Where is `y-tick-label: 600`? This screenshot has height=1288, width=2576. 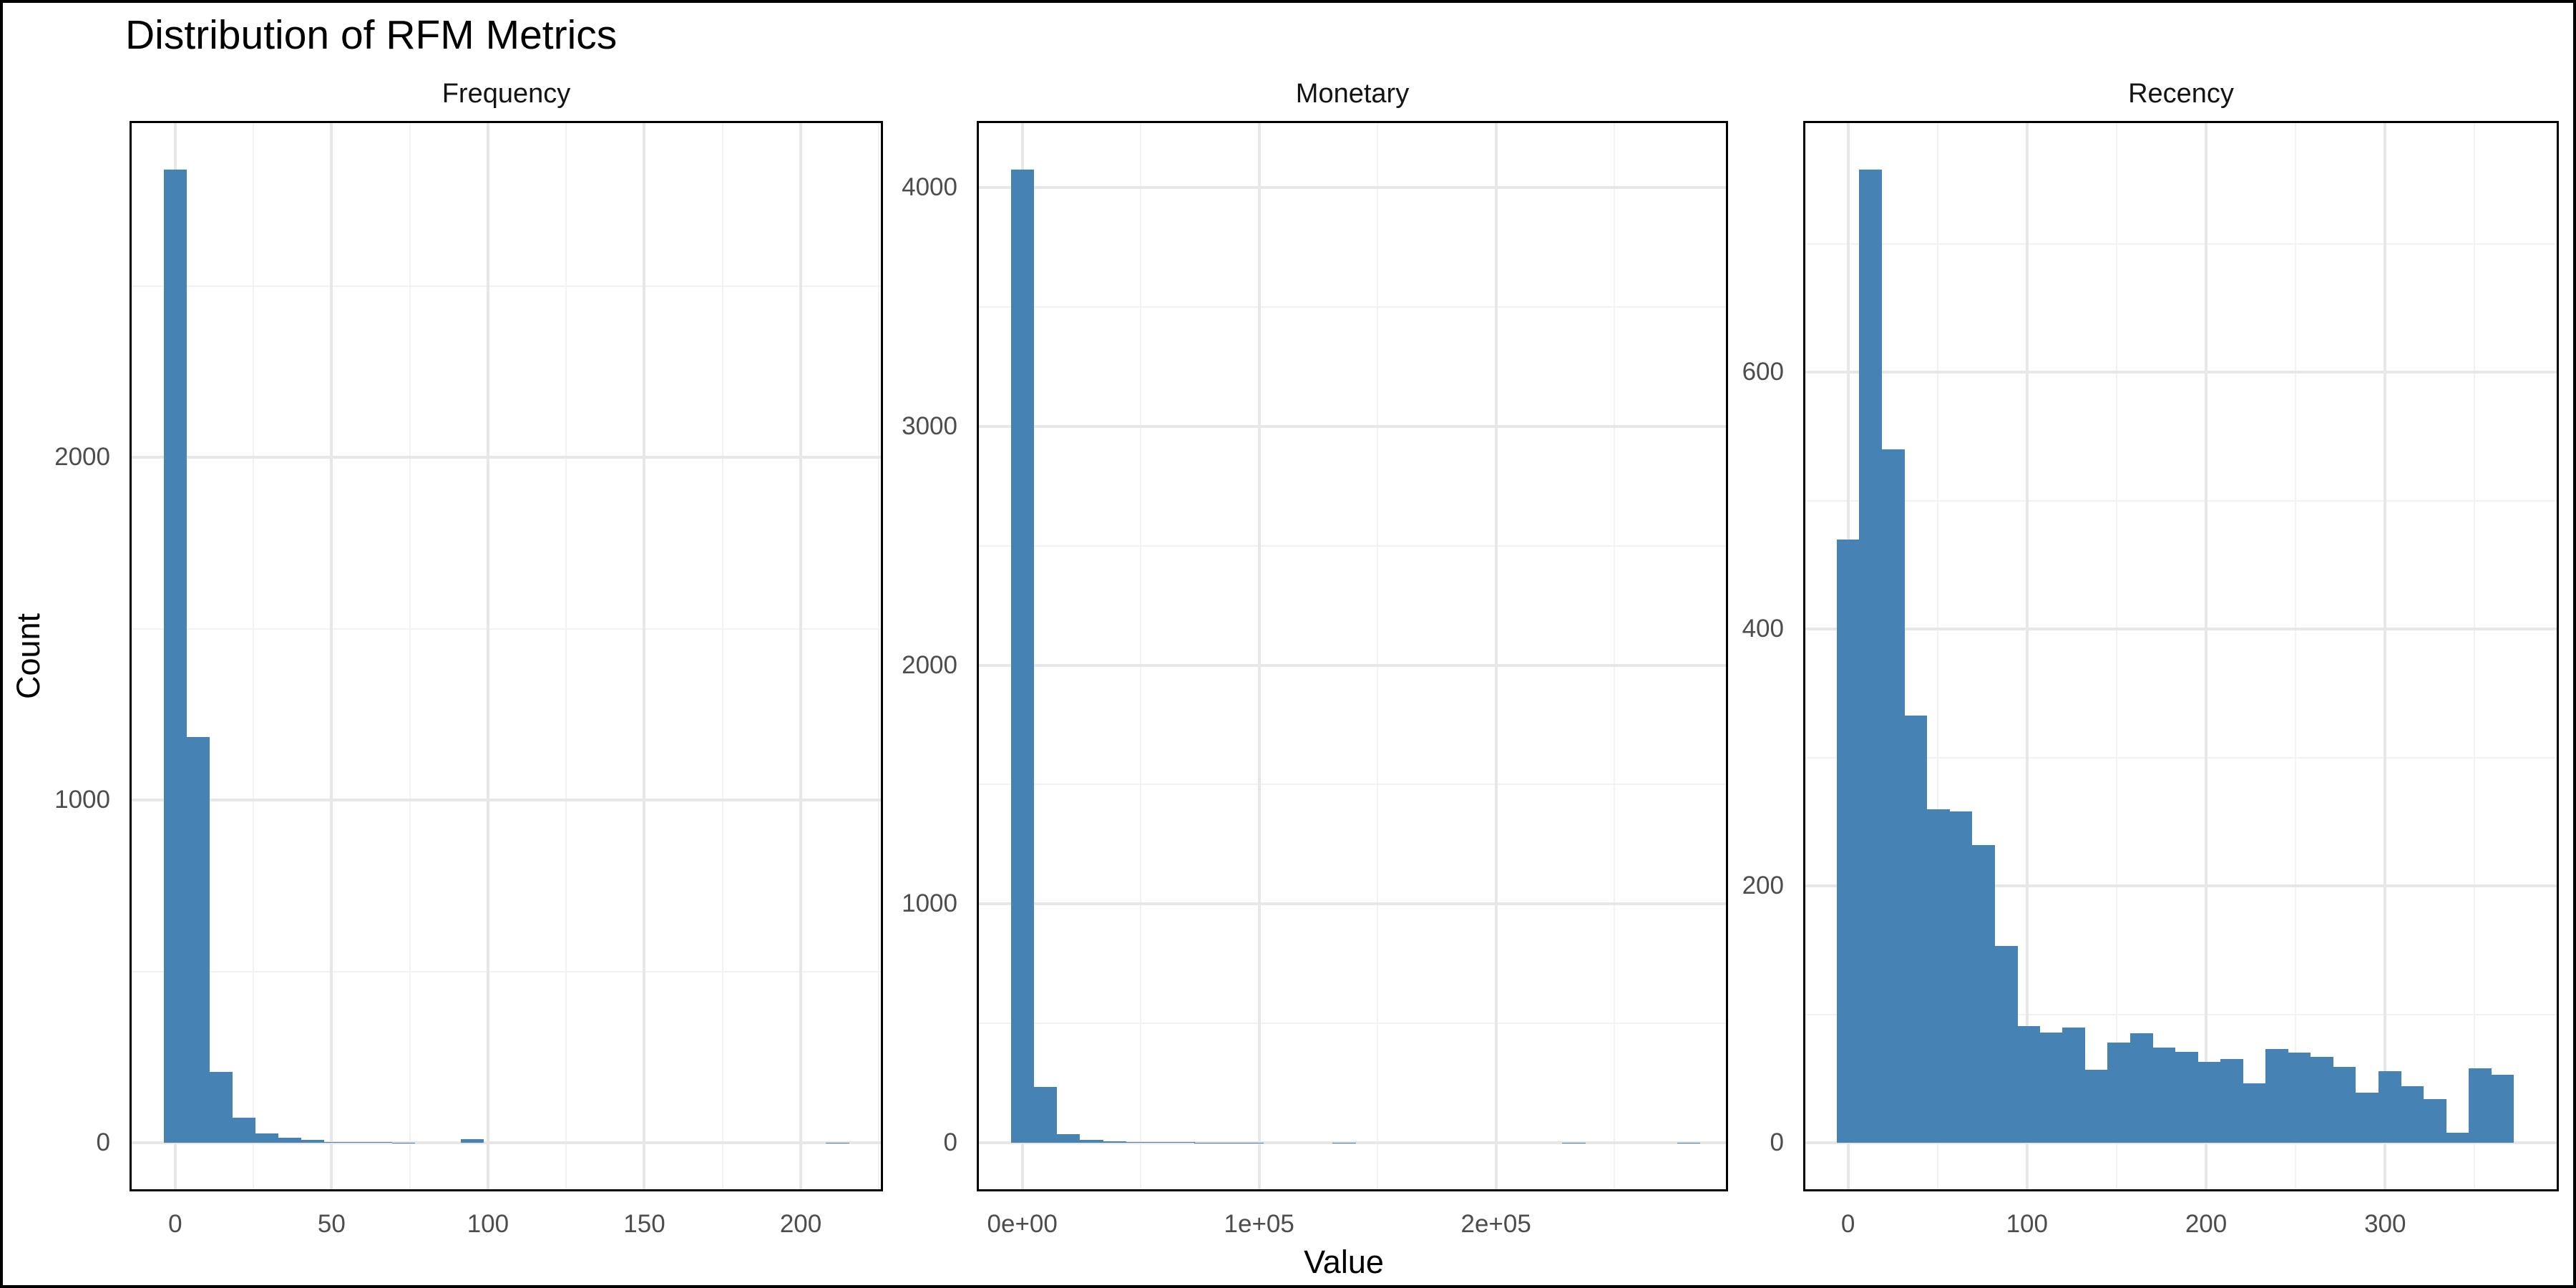 y-tick-label: 600 is located at coordinates (1763, 372).